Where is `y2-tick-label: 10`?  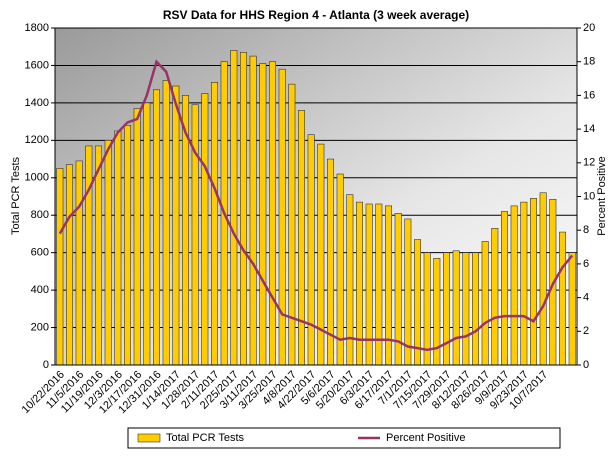
y2-tick-label: 10 is located at coordinates (589, 196).